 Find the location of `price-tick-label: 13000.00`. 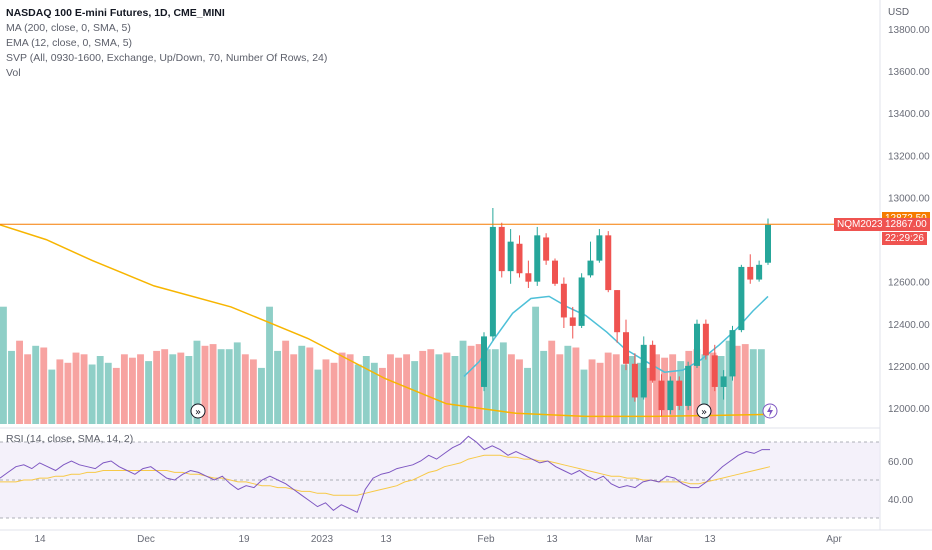

price-tick-label: 13000.00 is located at coordinates (909, 198).